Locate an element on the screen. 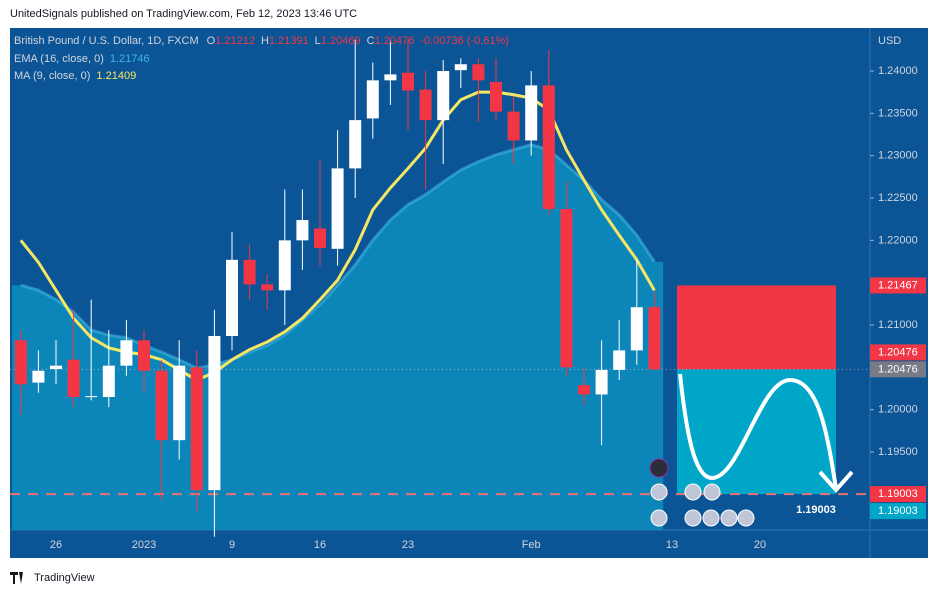 The image size is (938, 595). x-tick-label: 23 is located at coordinates (408, 545).